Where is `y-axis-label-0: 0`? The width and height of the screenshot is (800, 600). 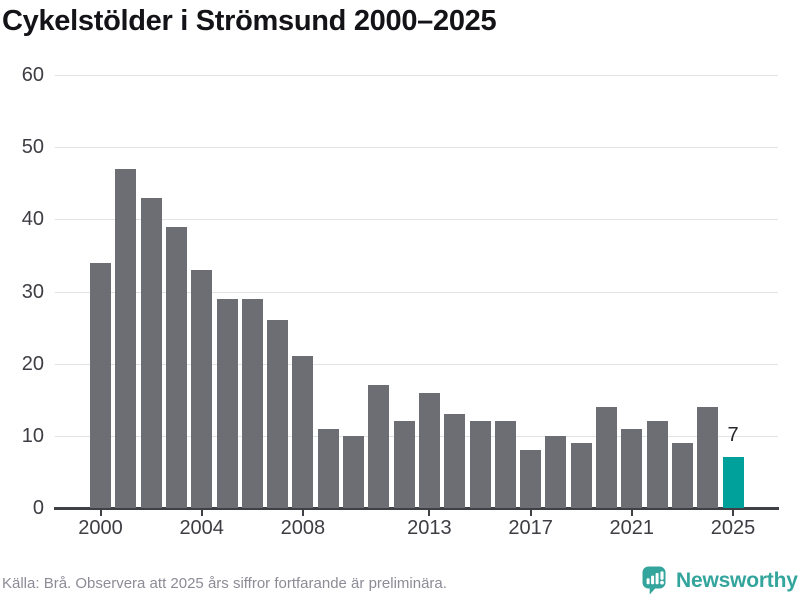 y-axis-label-0: 0 is located at coordinates (38, 508).